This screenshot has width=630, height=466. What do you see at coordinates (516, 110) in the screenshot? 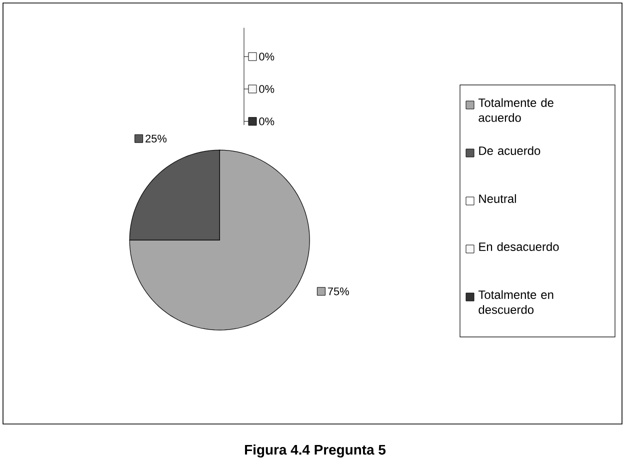
I see `legend-label: Totalmente de acuerdo` at bounding box center [516, 110].